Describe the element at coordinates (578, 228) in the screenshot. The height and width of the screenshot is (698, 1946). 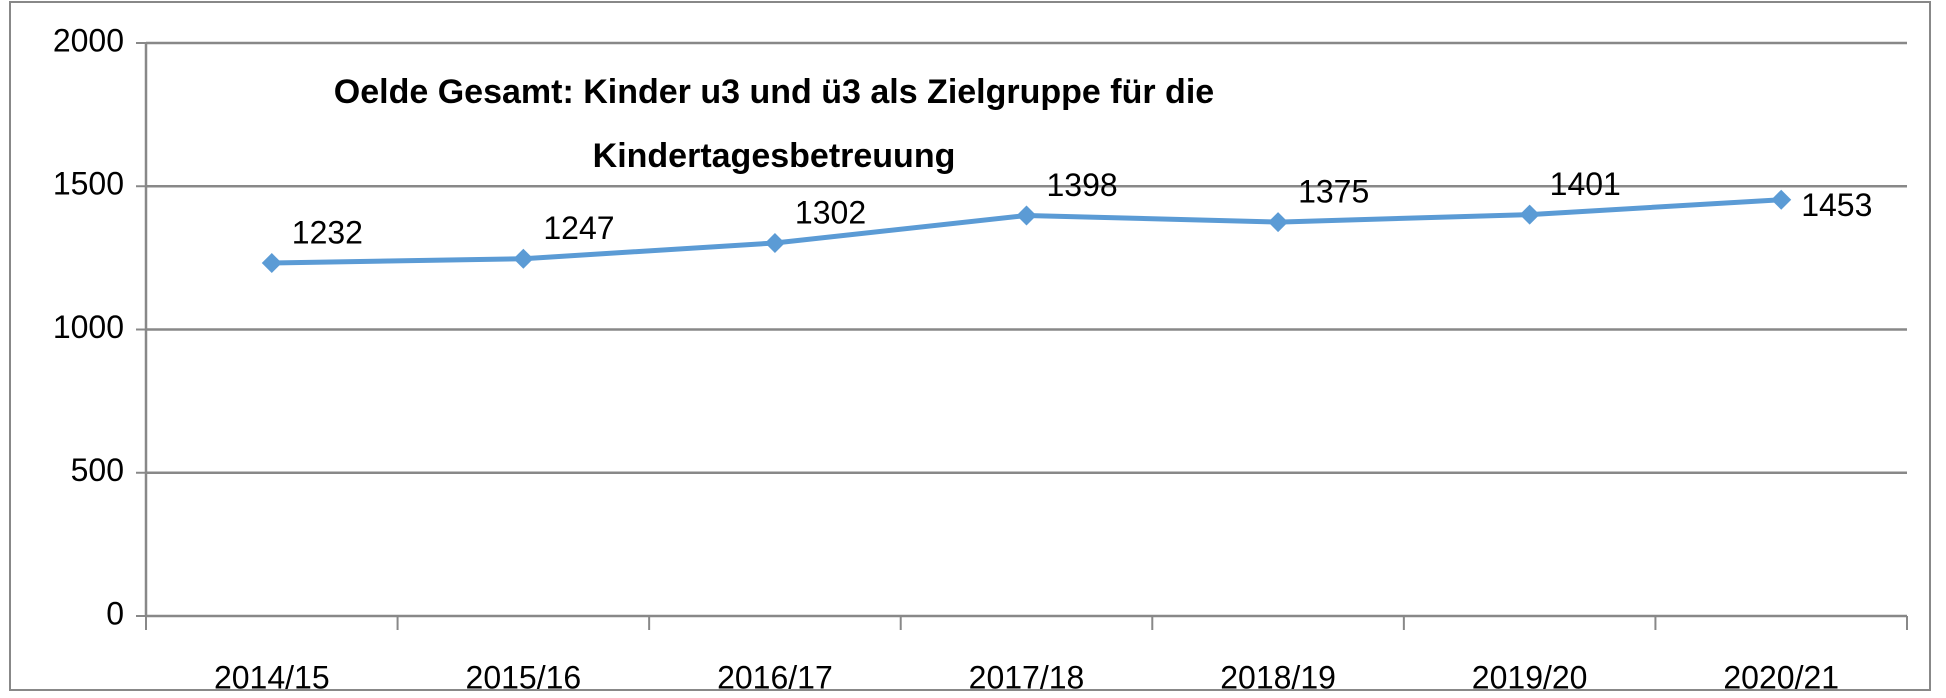
I see `data-label: 1247` at that location.